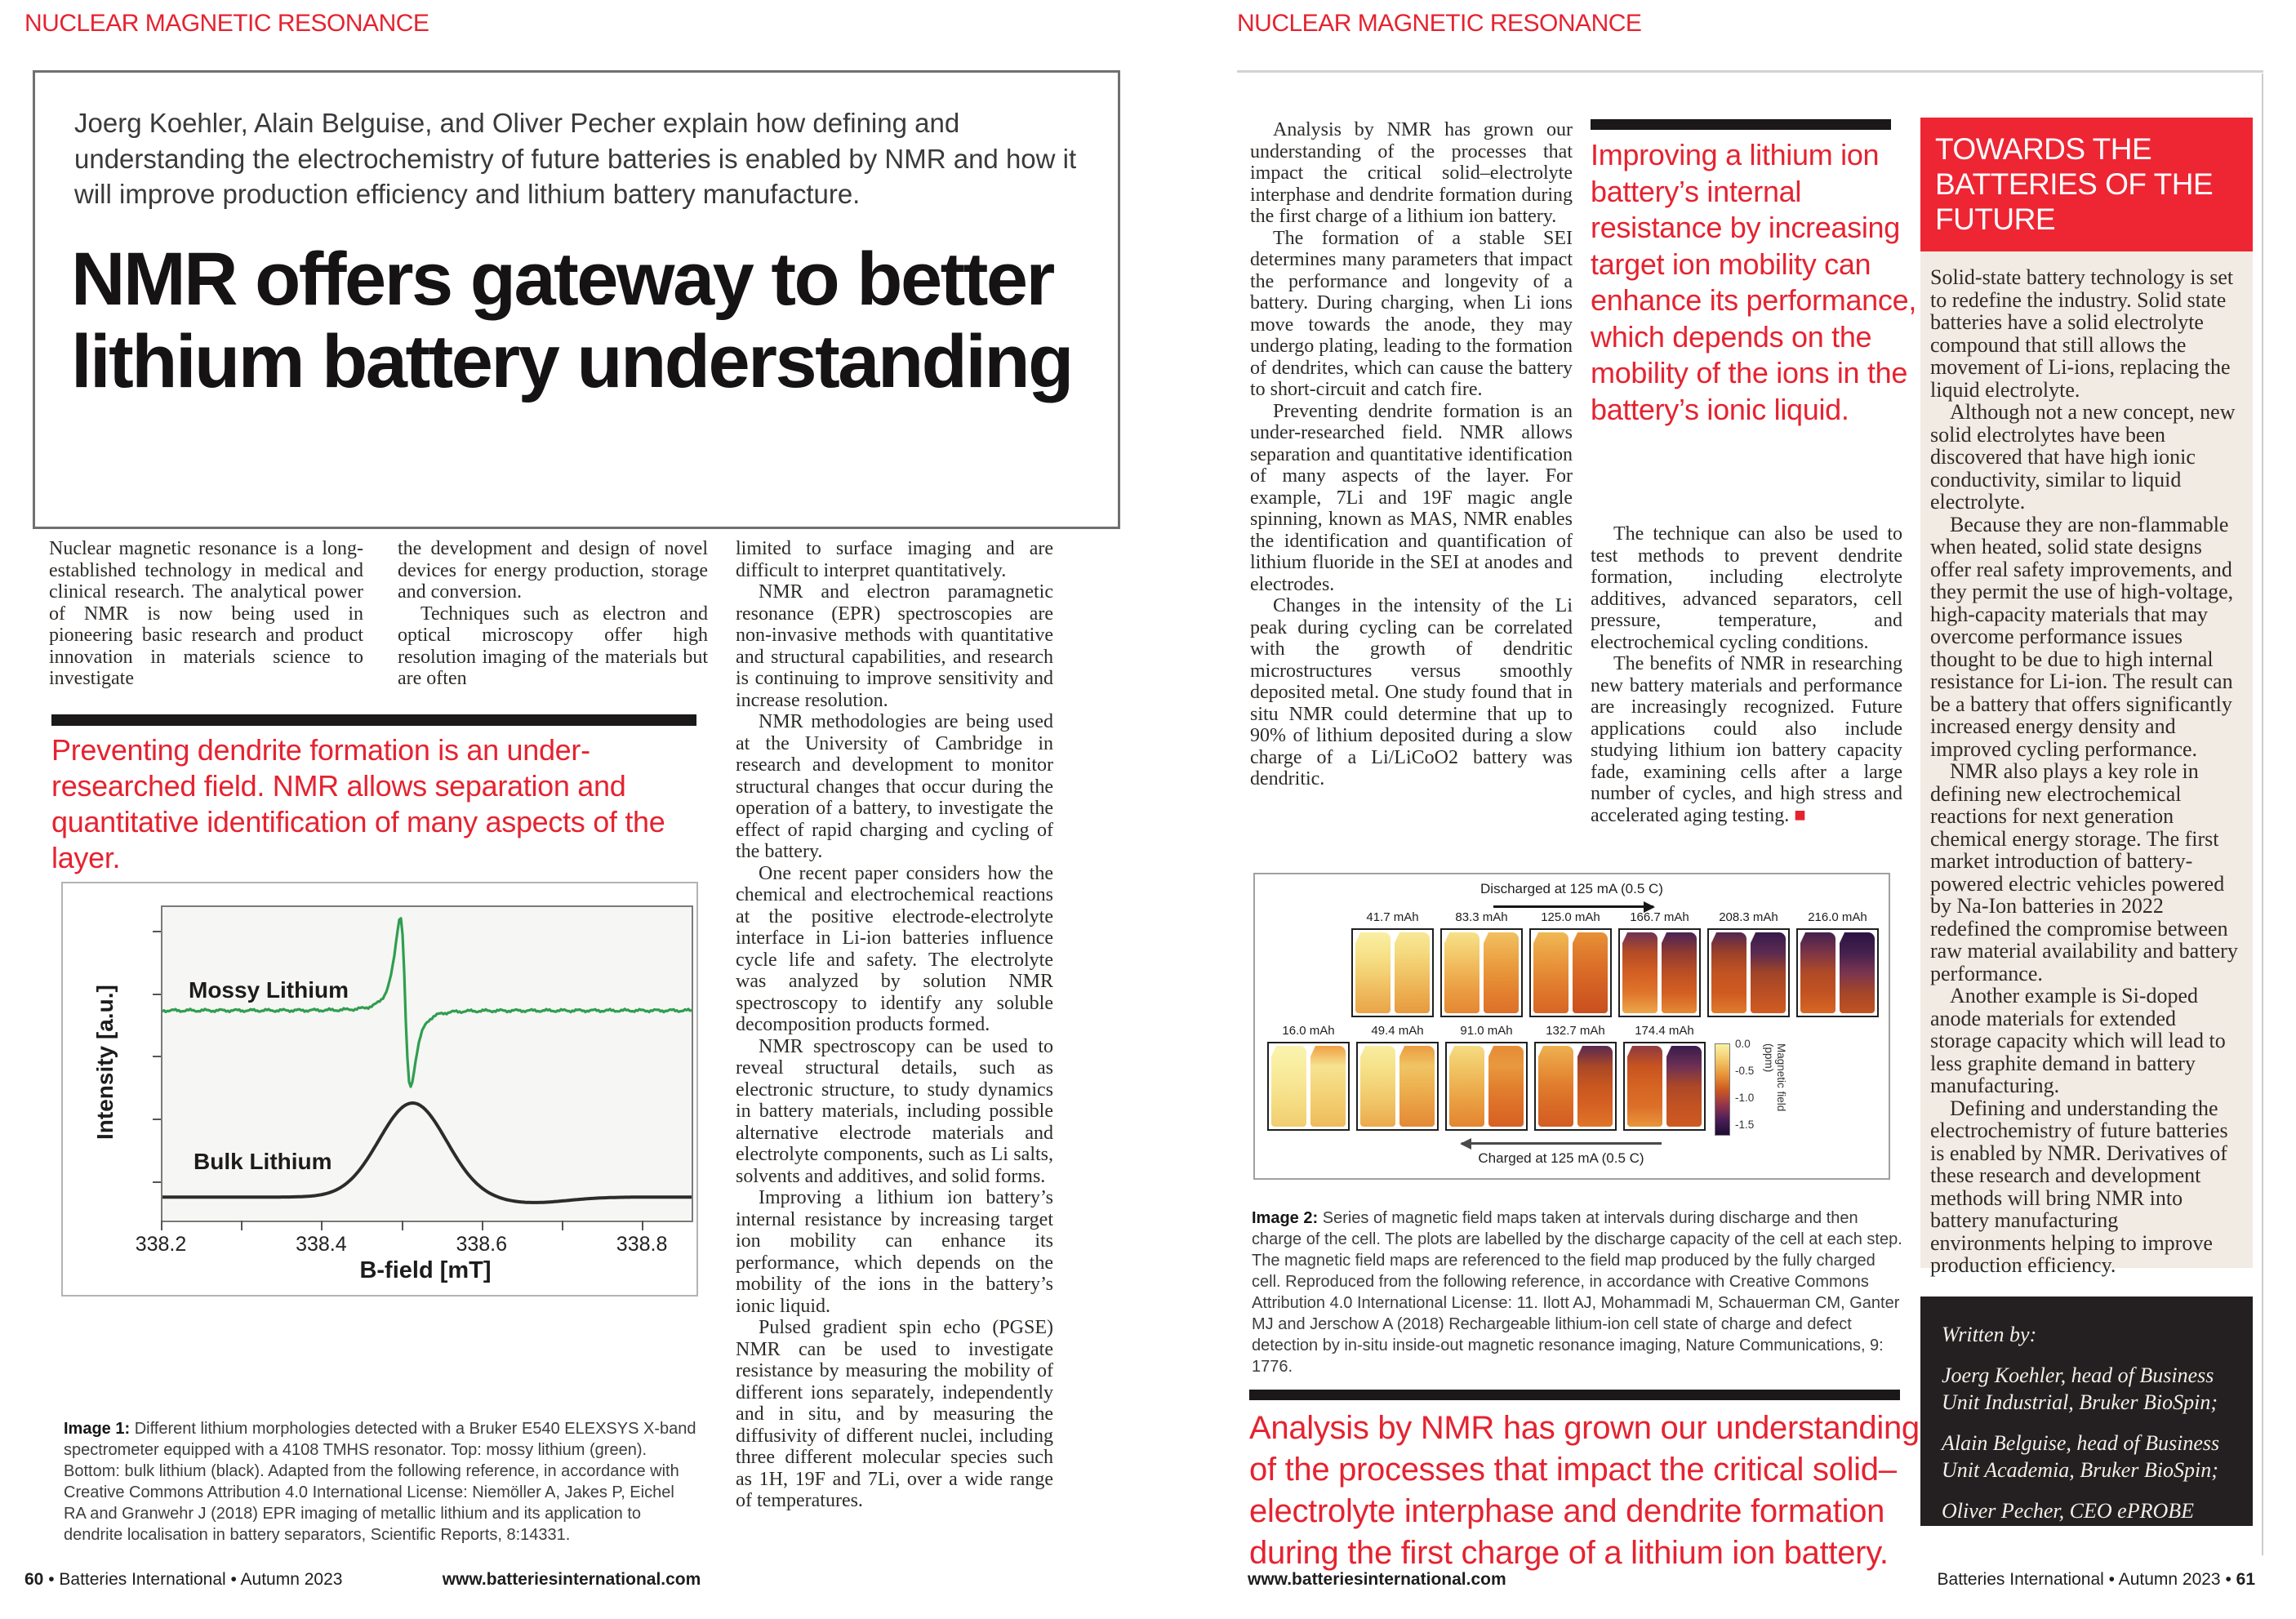 The image size is (2296, 1619). I want to click on field-map-panel-label: 83.3 mAh, so click(1481, 917).